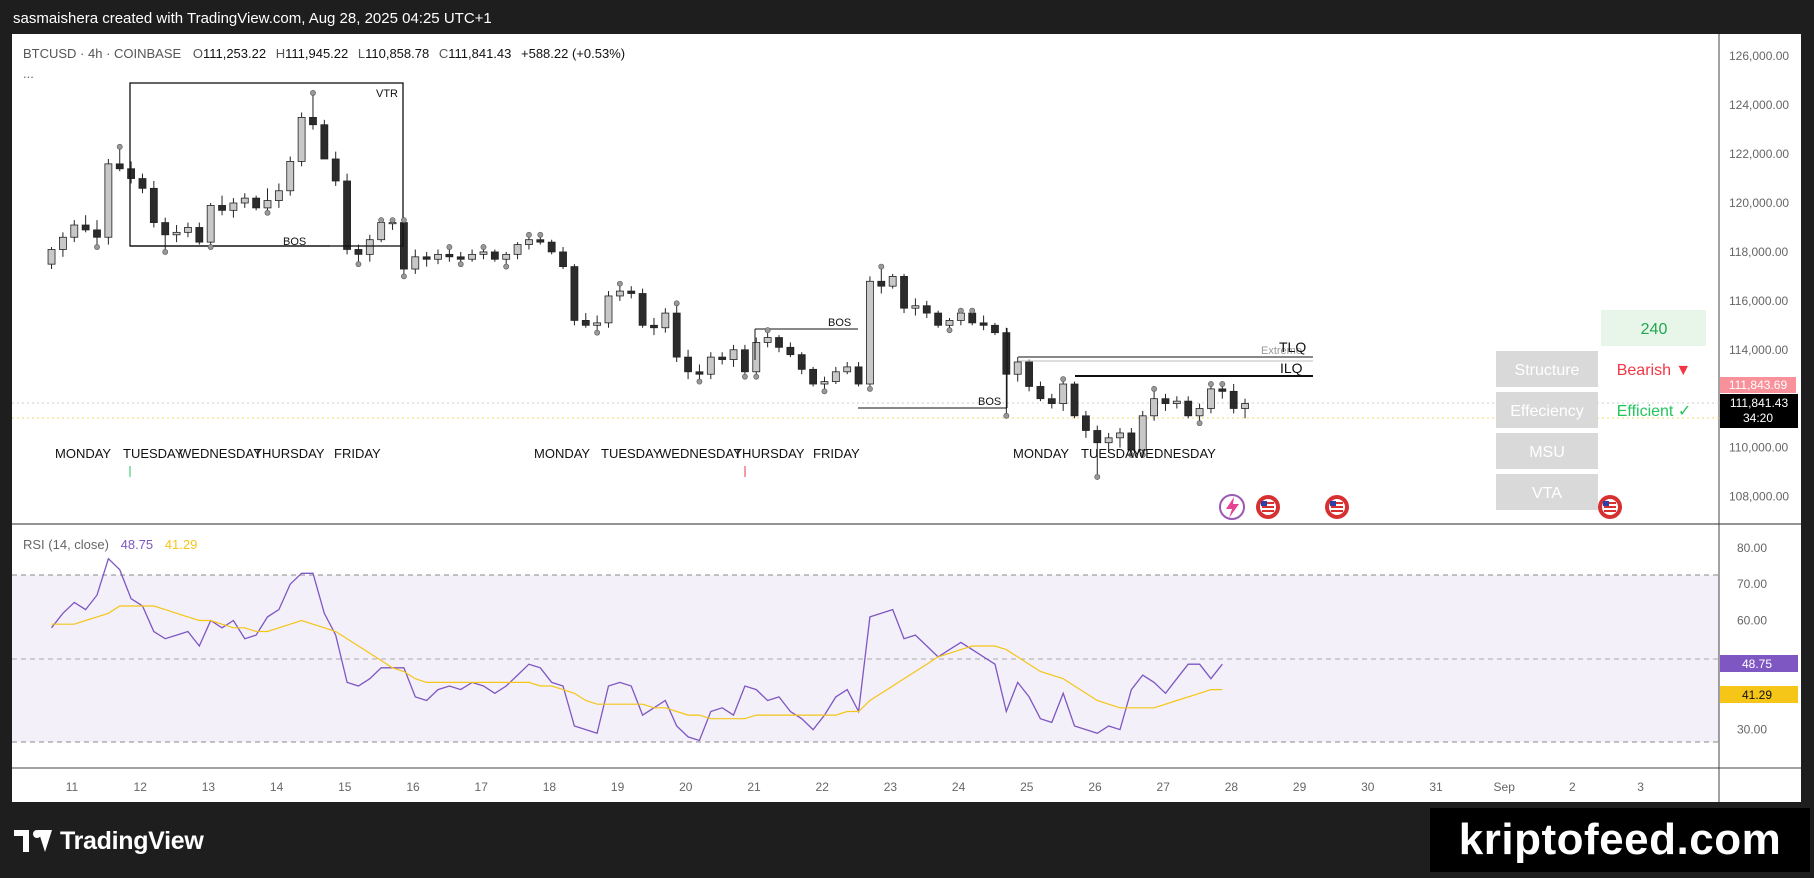 The height and width of the screenshot is (878, 1814). Describe the element at coordinates (1547, 410) in the screenshot. I see `efficiency-cell` at that location.